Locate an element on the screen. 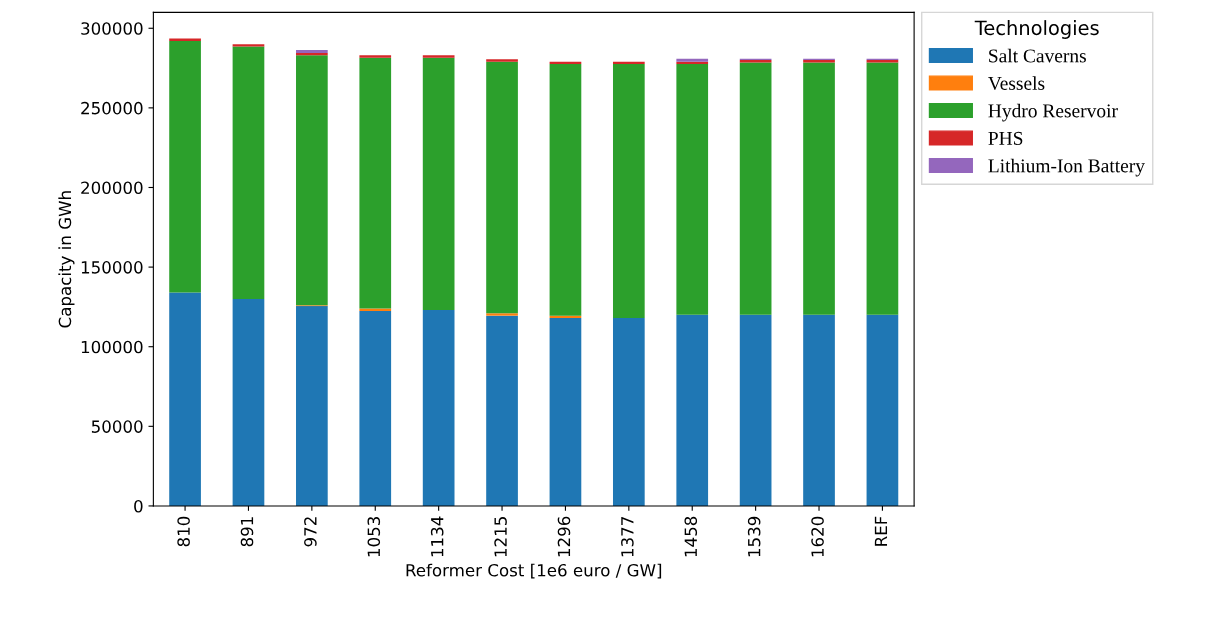 This screenshot has height=617, width=1227. x-tick-label: 891 is located at coordinates (247, 532).